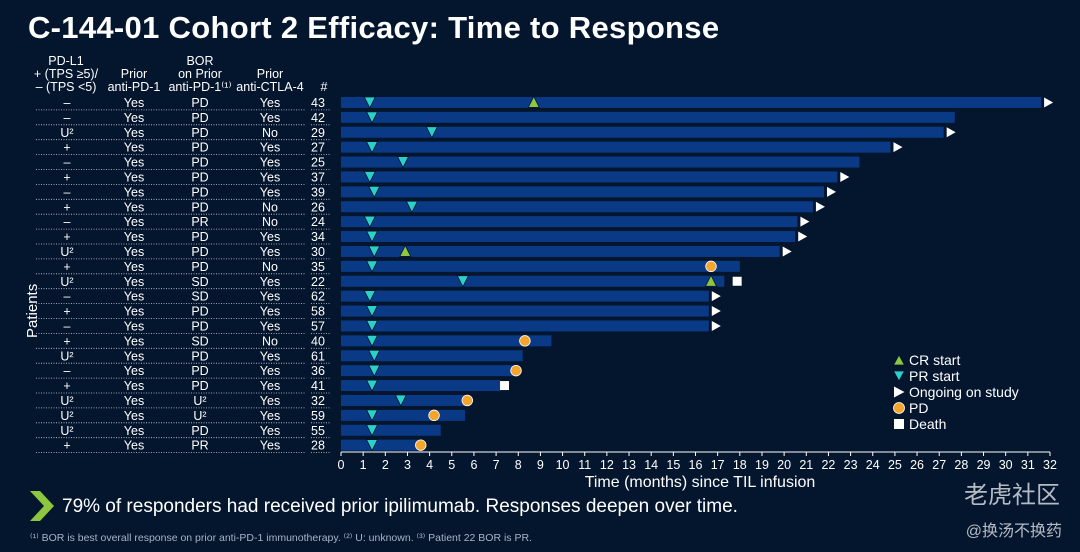  What do you see at coordinates (318, 118) in the screenshot?
I see `patient-number: 42` at bounding box center [318, 118].